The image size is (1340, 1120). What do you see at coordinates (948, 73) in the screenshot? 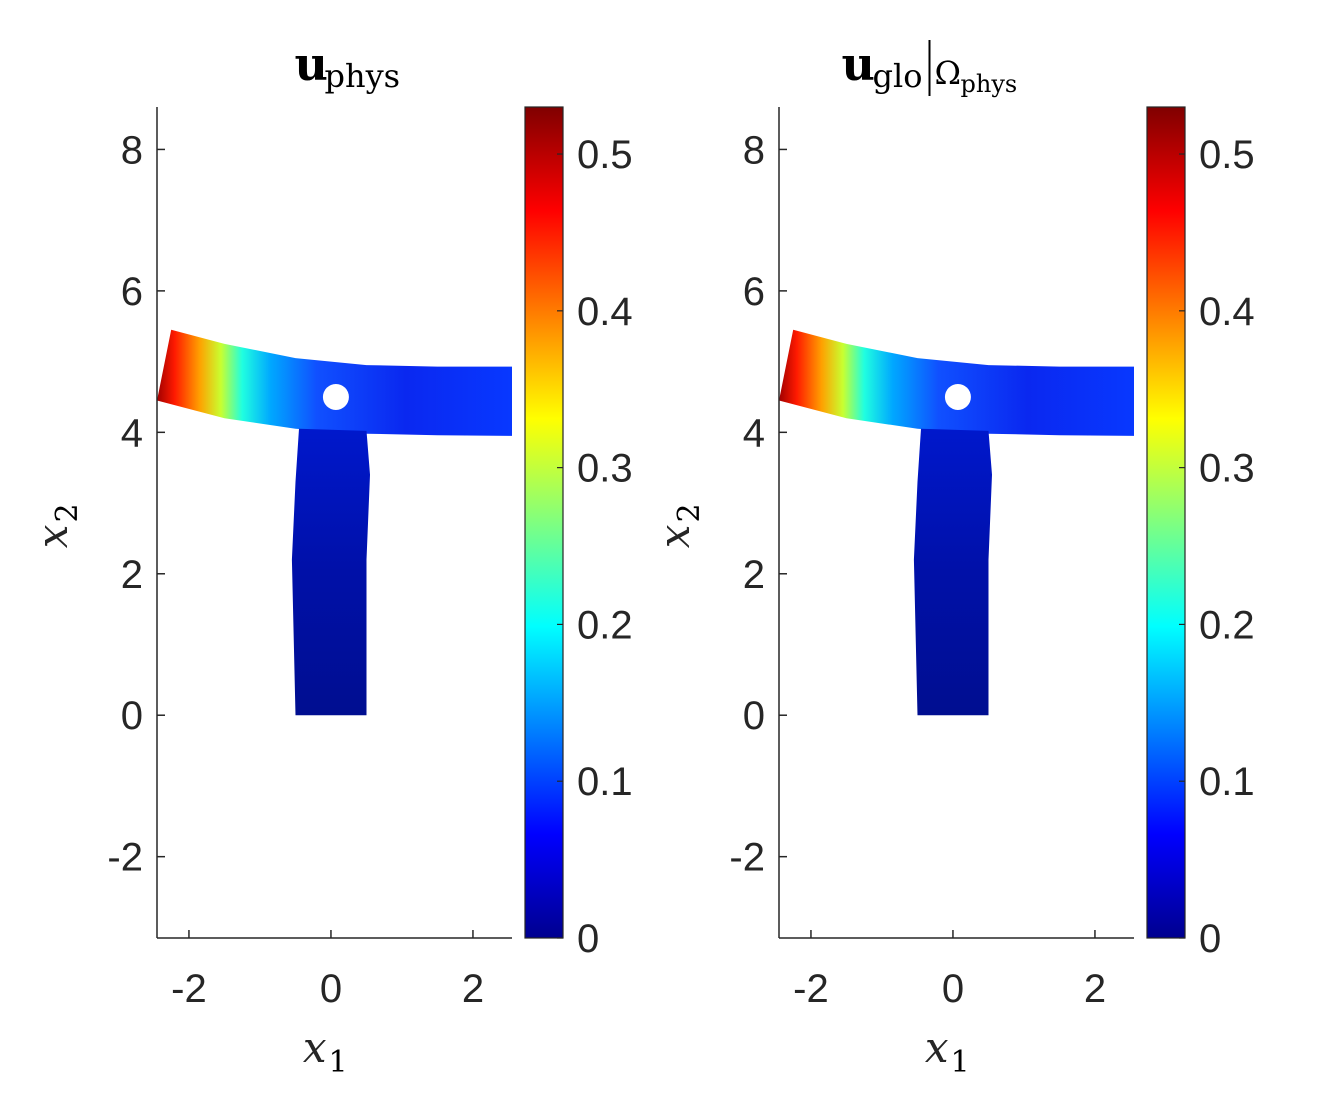
I see `title-restriction: Ω` at bounding box center [948, 73].